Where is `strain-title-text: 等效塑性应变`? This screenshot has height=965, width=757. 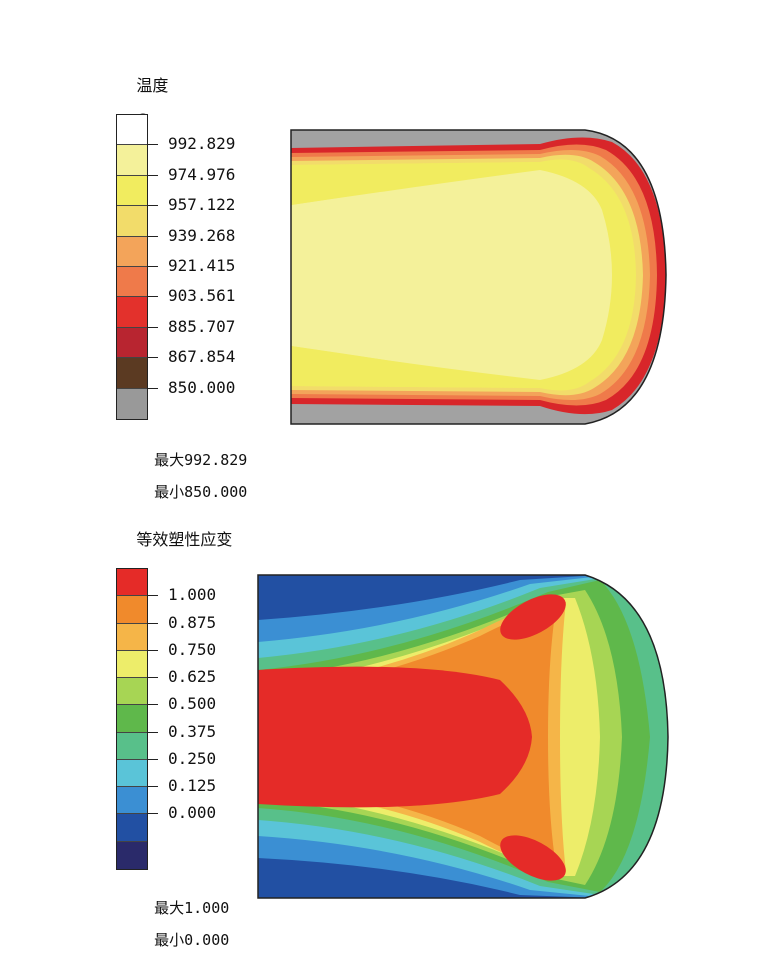 strain-title-text: 等效塑性应变 is located at coordinates (184, 539).